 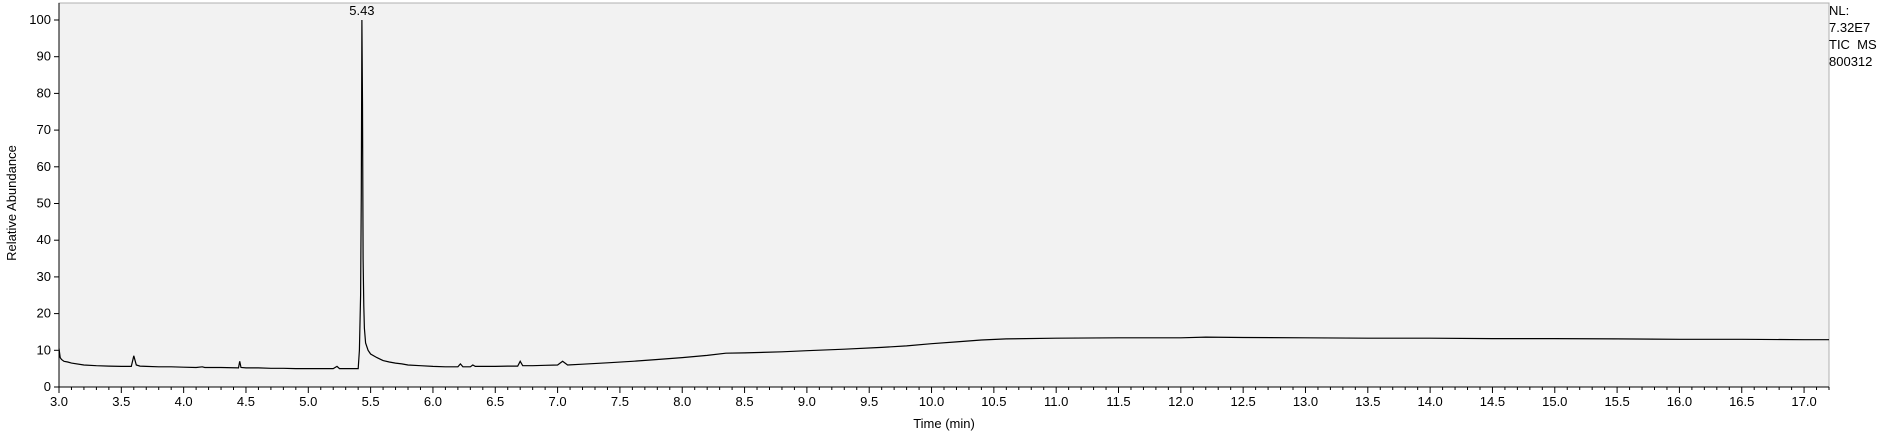 What do you see at coordinates (944, 423) in the screenshot?
I see `x-axis-label: Time (min)` at bounding box center [944, 423].